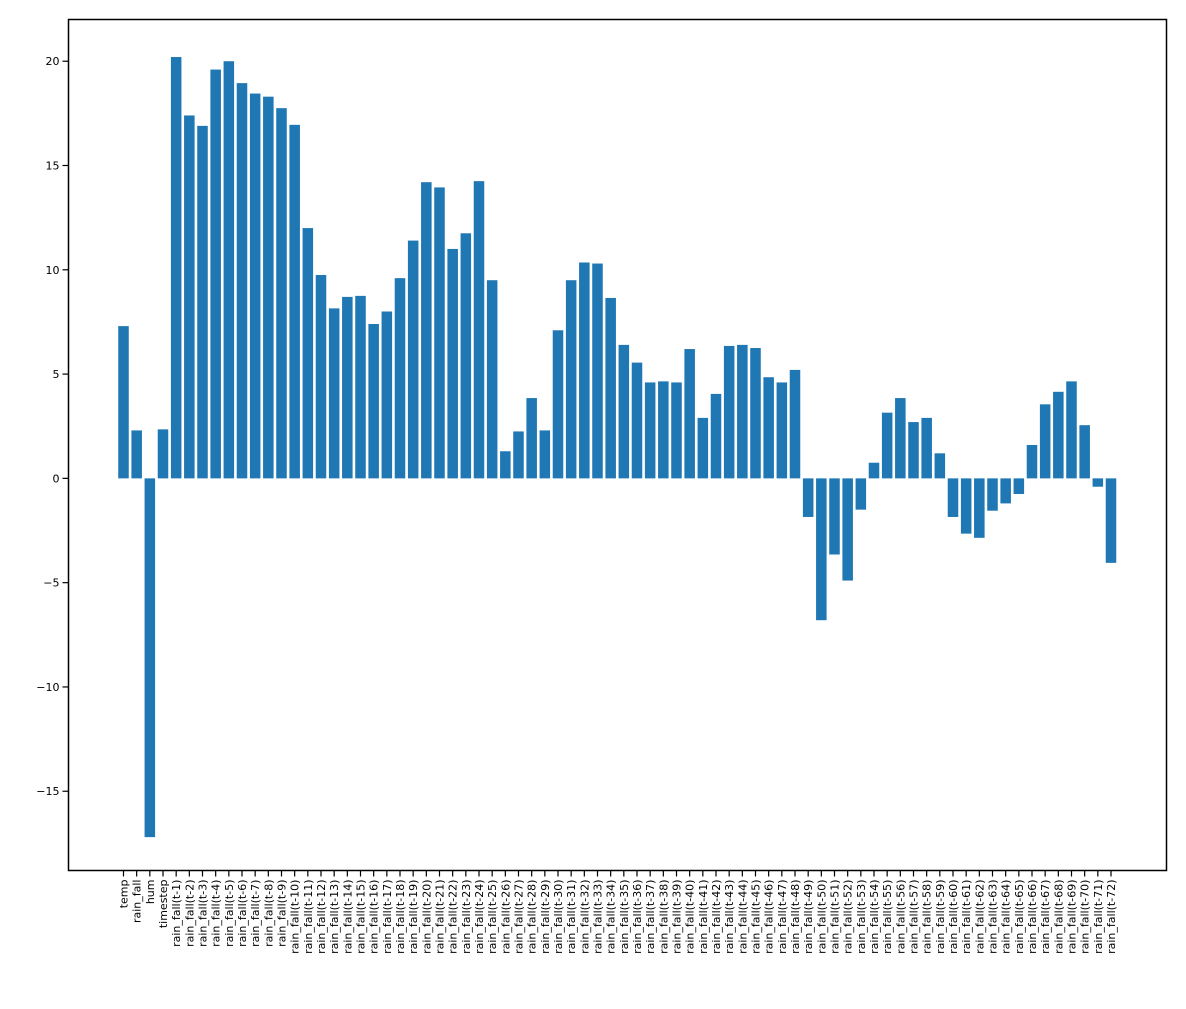 This screenshot has width=1186, height=1009. Describe the element at coordinates (584, 370) in the screenshot. I see `bar-rain_fall(t-32)` at that location.